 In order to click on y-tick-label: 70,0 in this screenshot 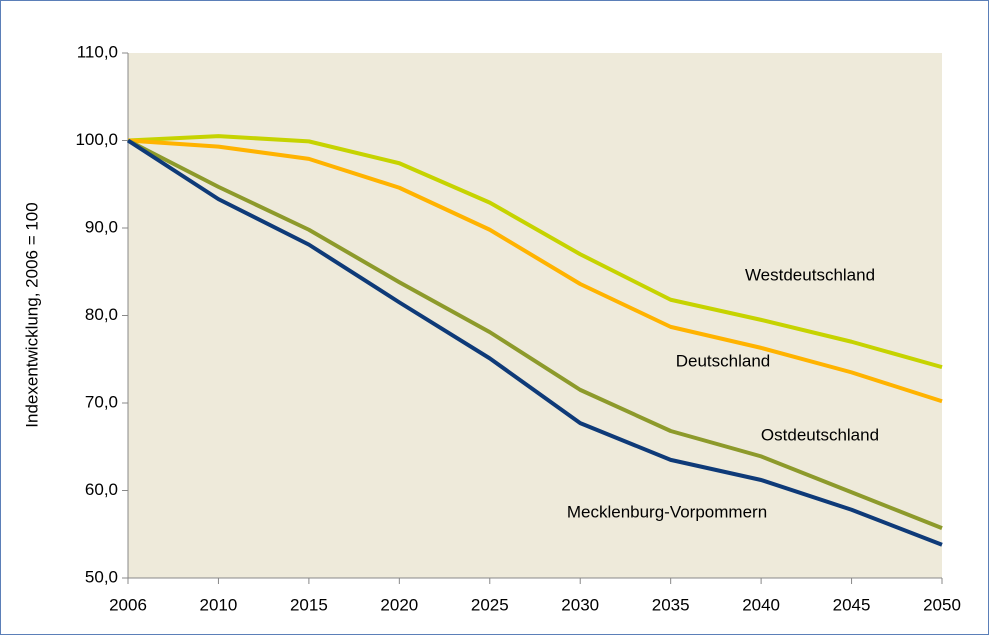, I will do `click(101, 401)`.